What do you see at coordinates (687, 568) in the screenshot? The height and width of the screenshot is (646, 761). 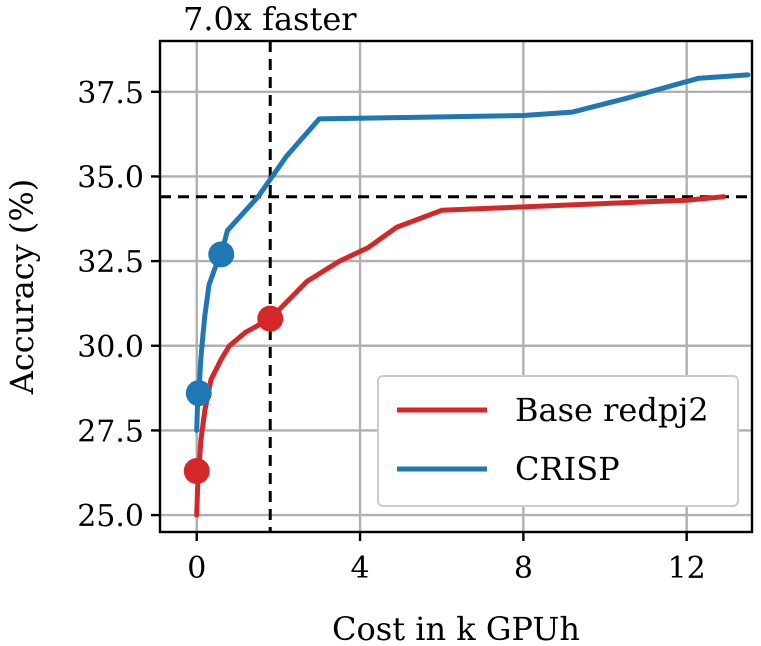 I see `x-tick-label-3: 12` at bounding box center [687, 568].